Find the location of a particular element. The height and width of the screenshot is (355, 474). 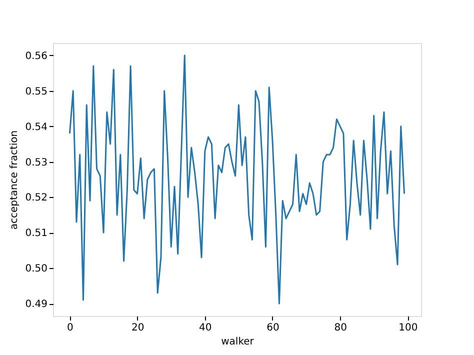

y-tick-label: 0.52 is located at coordinates (36, 198).